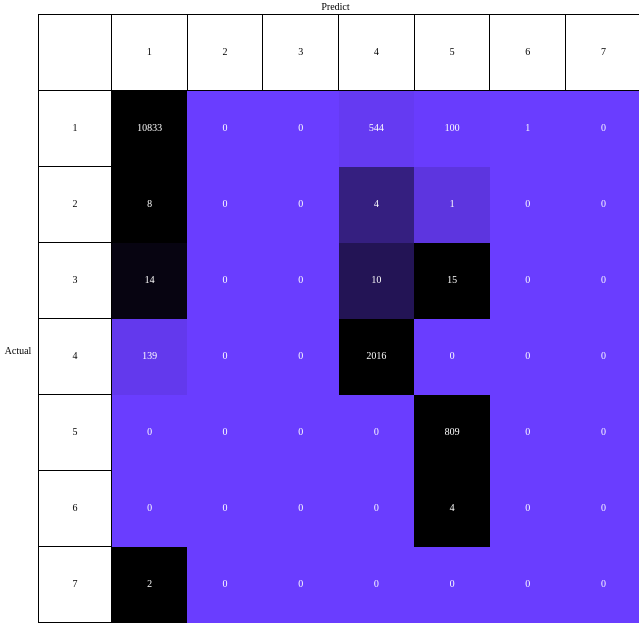 The height and width of the screenshot is (623, 639). Describe the element at coordinates (335, 8) in the screenshot. I see `x-axis-title: Predict` at that location.